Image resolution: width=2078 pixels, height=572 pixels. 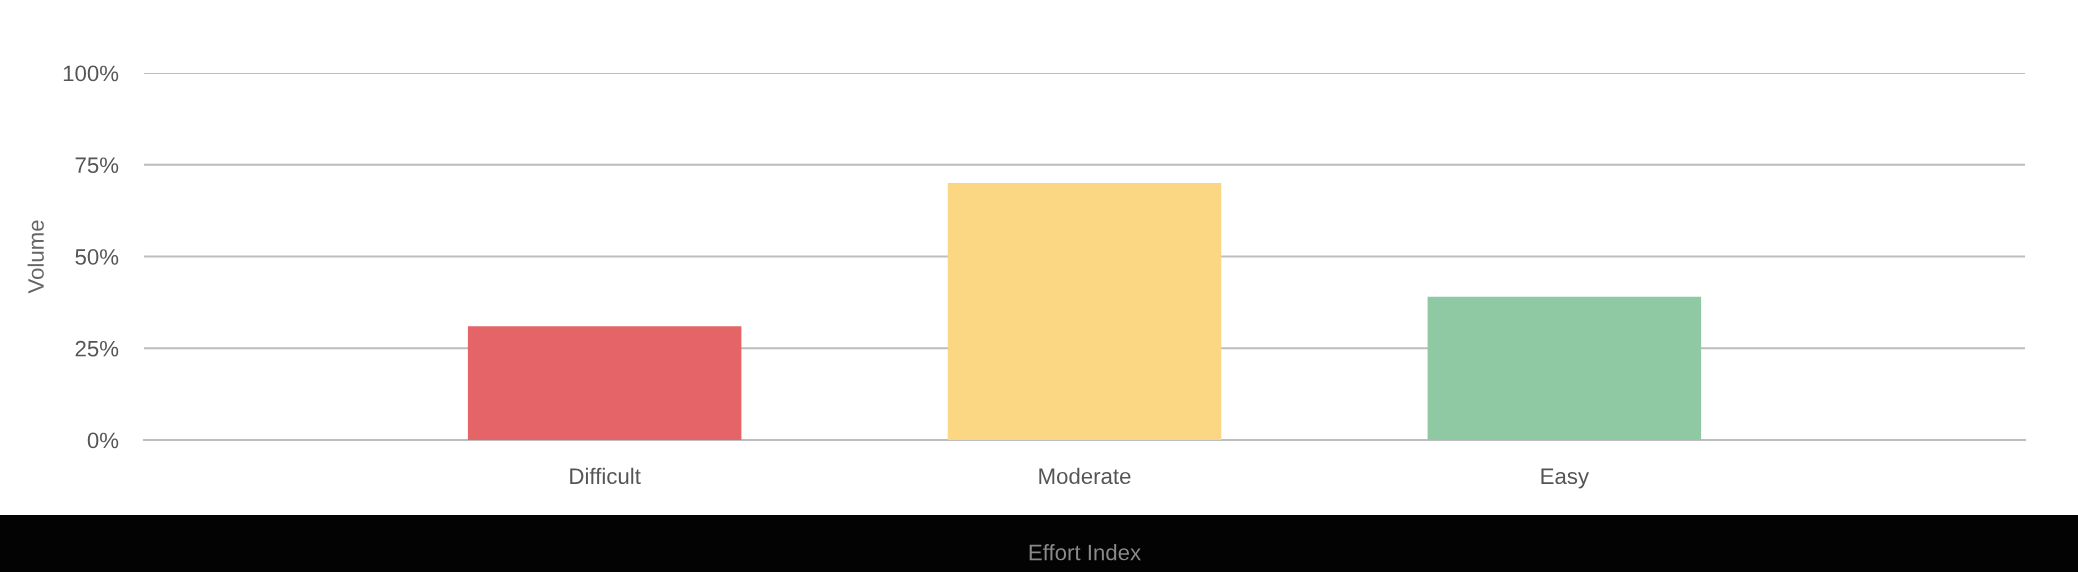 What do you see at coordinates (97, 257) in the screenshot?
I see `y-tick-label: 50%` at bounding box center [97, 257].